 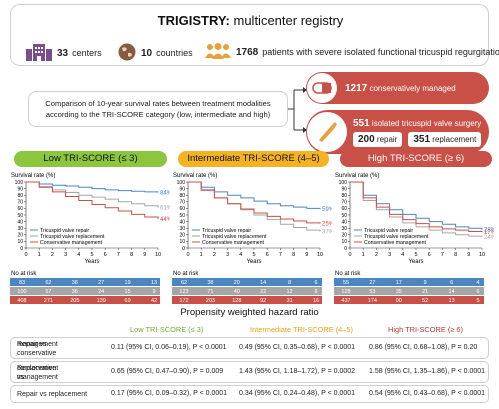 I want to click on phr-value-int: 0.34 (95% CI, 0.24–0.48), P < 0.0001, so click(x=297, y=393).